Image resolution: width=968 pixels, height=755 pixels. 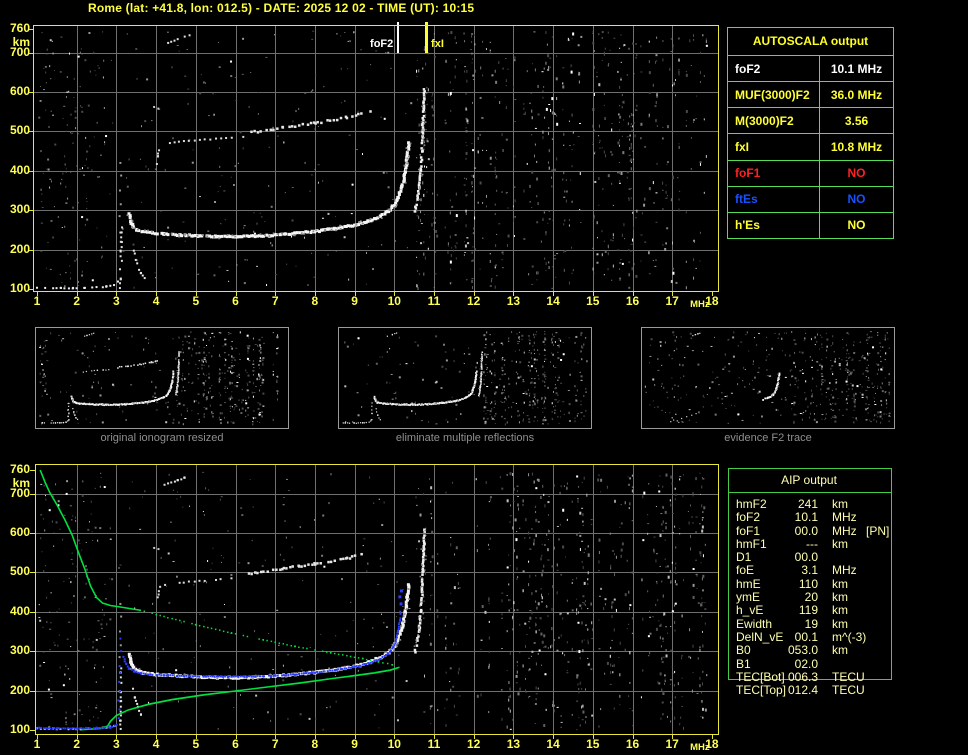 What do you see at coordinates (760, 636) in the screenshot?
I see `aip-param-label: DelN_vE` at bounding box center [760, 636].